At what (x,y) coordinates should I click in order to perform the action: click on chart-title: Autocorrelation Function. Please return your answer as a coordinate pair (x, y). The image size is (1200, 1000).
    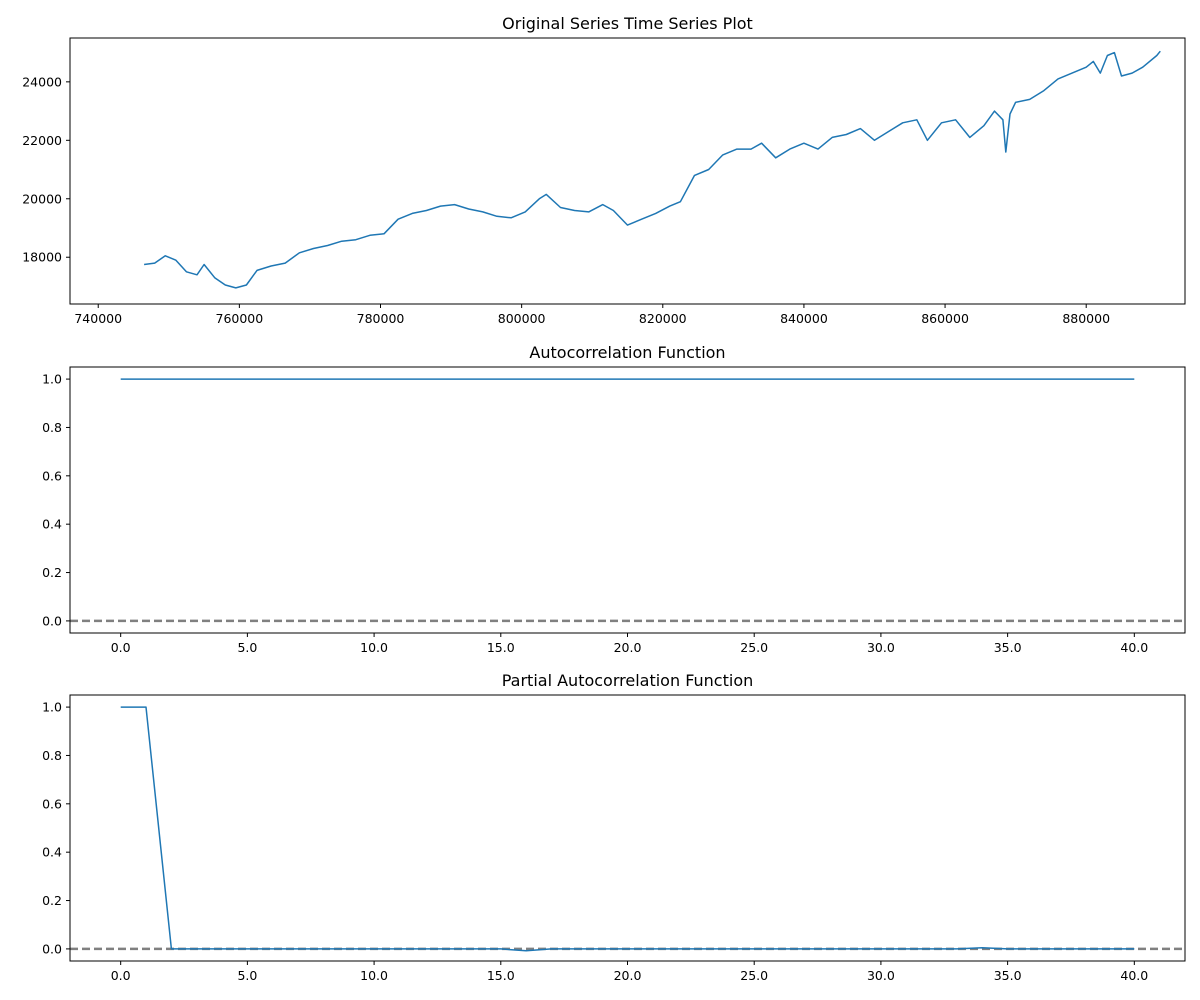
    Looking at the image, I should click on (627, 352).